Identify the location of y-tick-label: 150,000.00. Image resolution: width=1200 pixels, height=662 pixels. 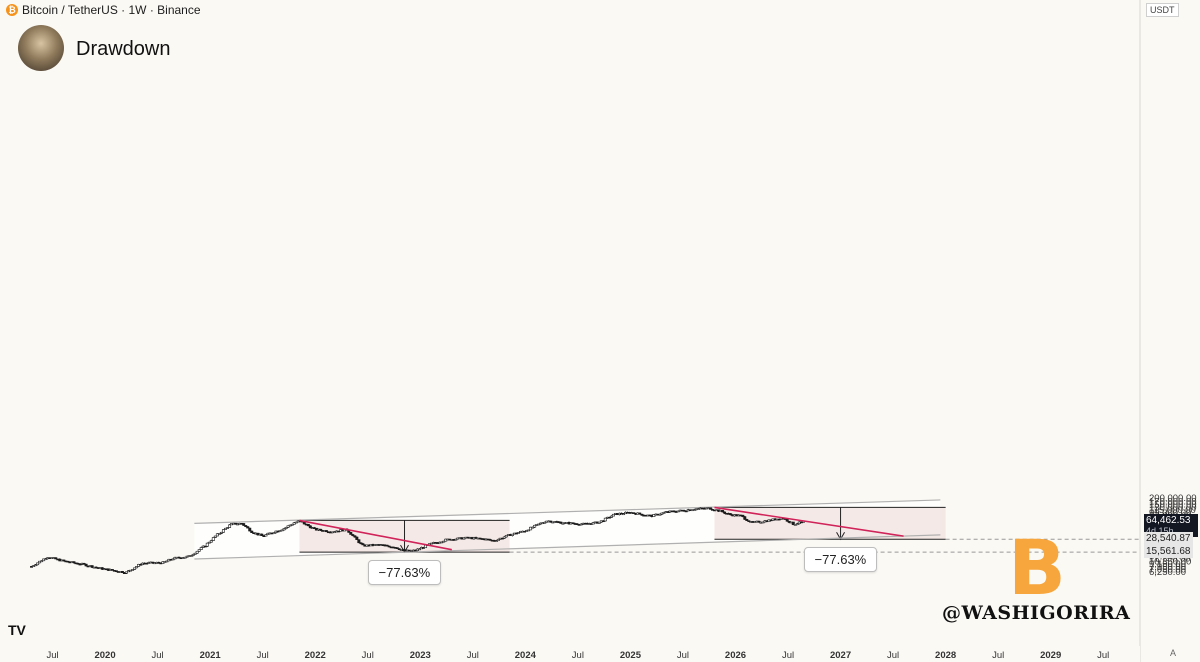
(1173, 504).